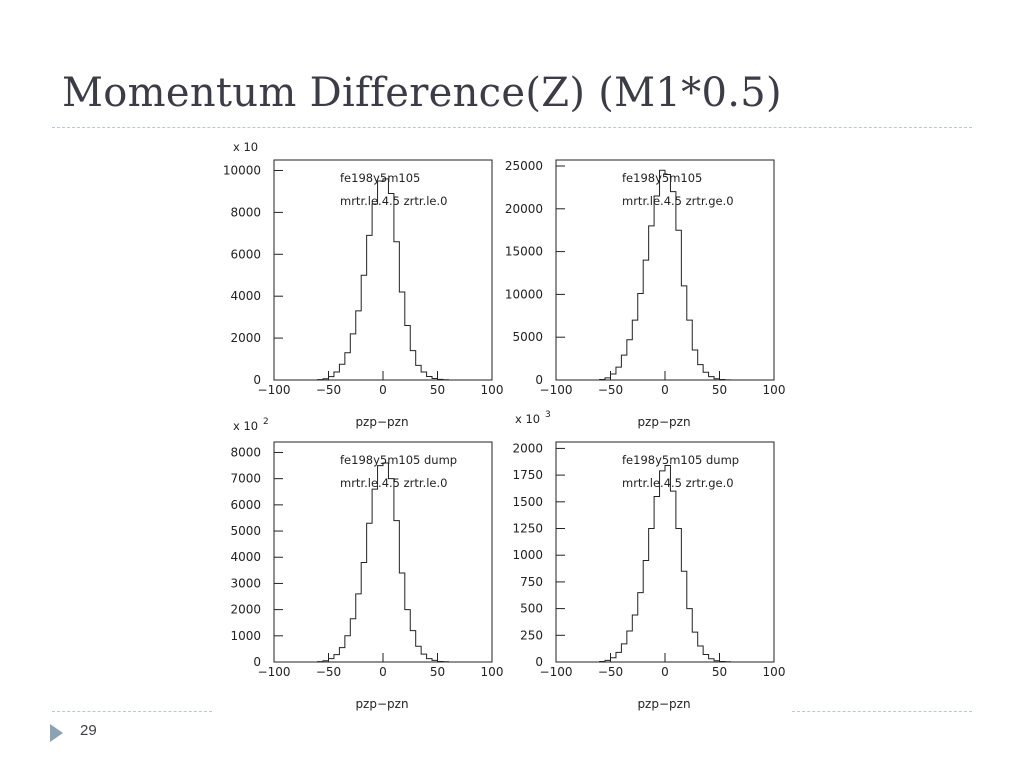 This screenshot has height=768, width=1024. What do you see at coordinates (527, 475) in the screenshot?
I see `hist4-y-tick-label: 1750` at bounding box center [527, 475].